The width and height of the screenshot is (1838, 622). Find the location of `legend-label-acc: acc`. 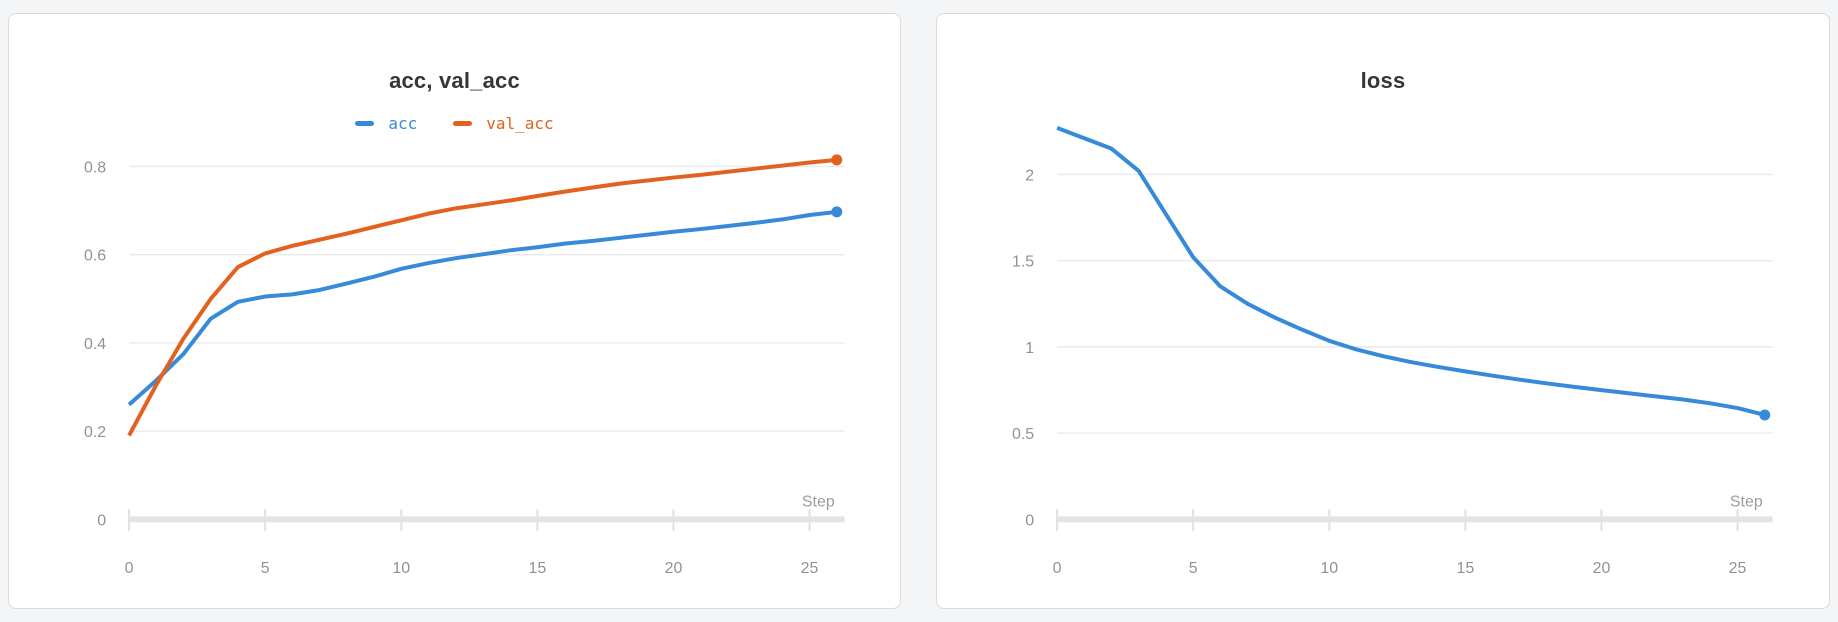

legend-label-acc: acc is located at coordinates (403, 123).